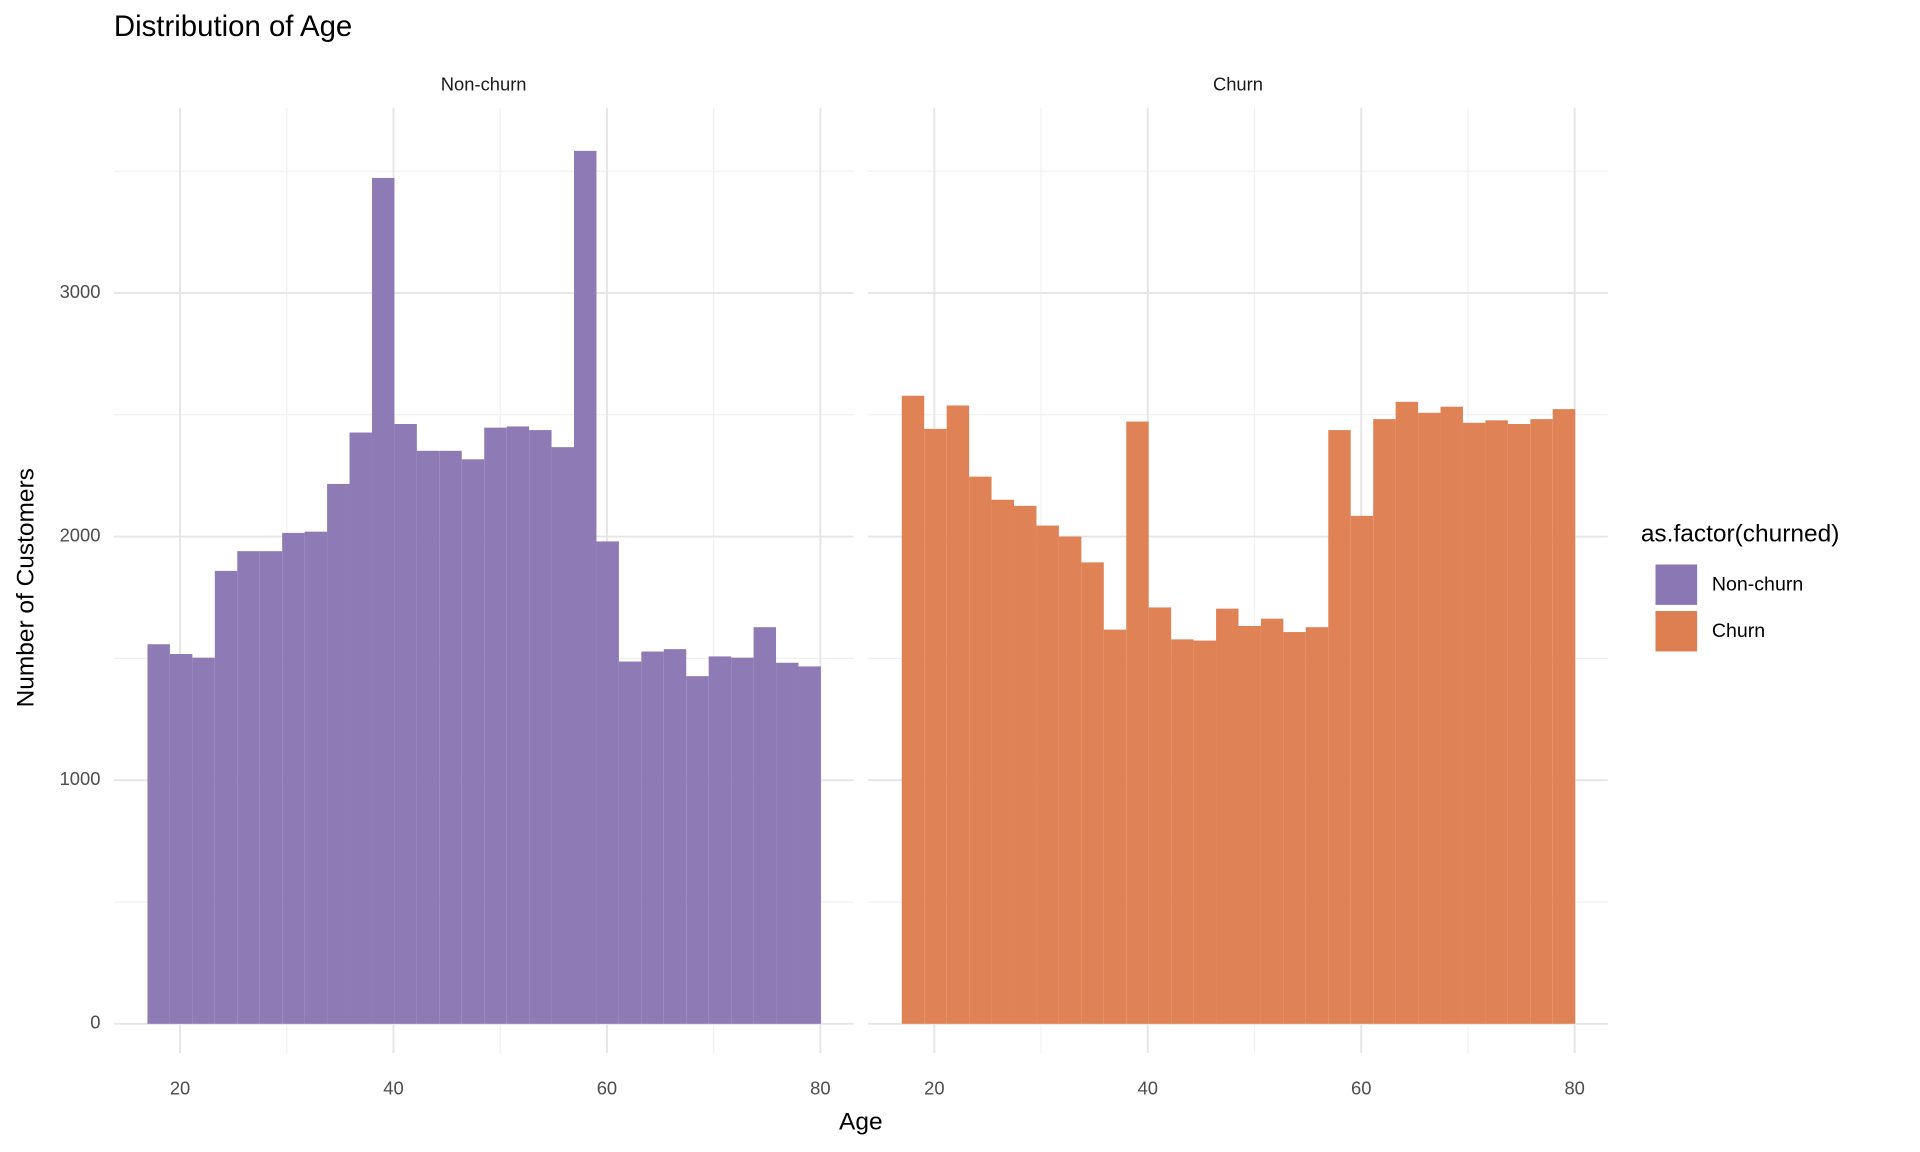 This screenshot has height=1152, width=1920. I want to click on facet-label: Non-churn, so click(484, 84).